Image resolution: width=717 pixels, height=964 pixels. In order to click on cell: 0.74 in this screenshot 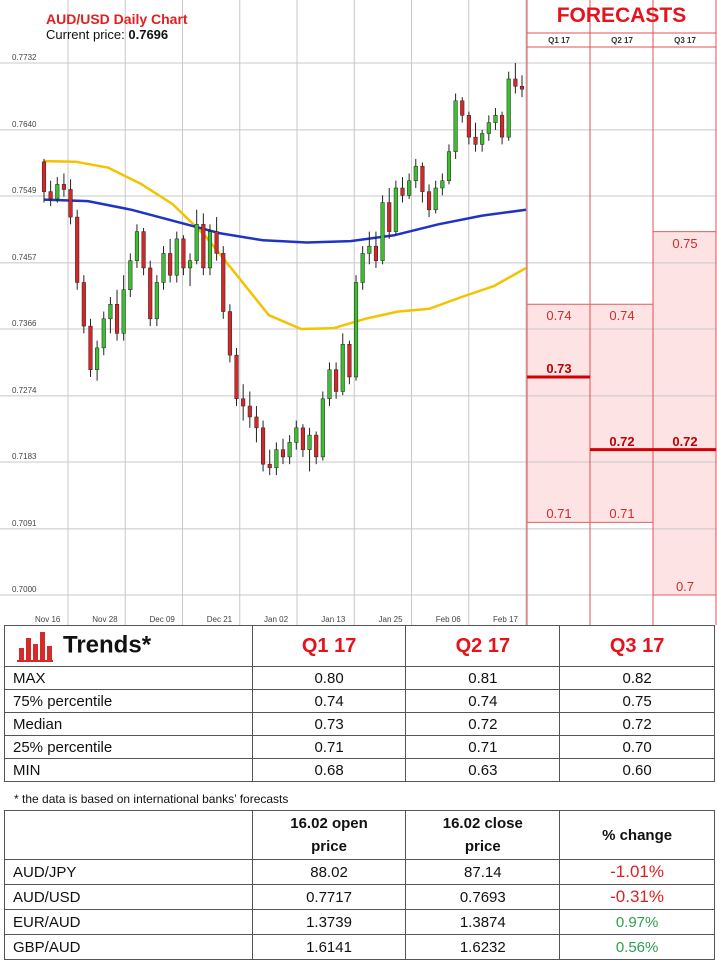, I will do `click(483, 701)`.